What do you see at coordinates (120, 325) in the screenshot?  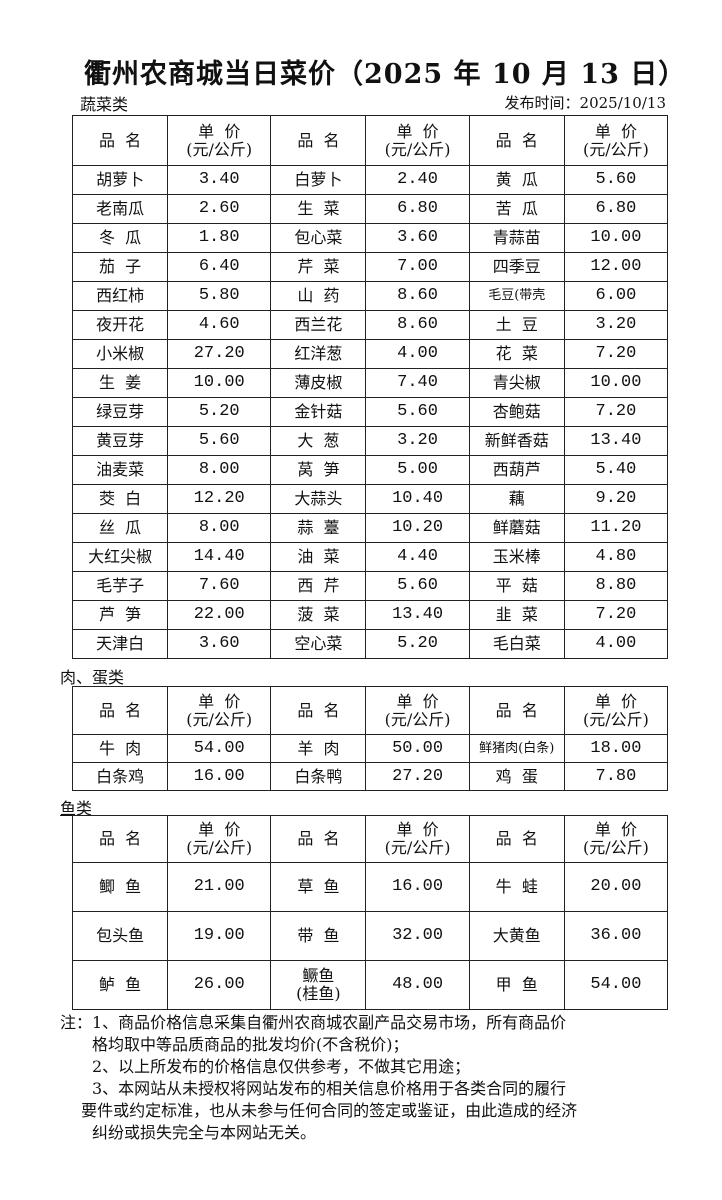 I see `item-name: 夜开花` at bounding box center [120, 325].